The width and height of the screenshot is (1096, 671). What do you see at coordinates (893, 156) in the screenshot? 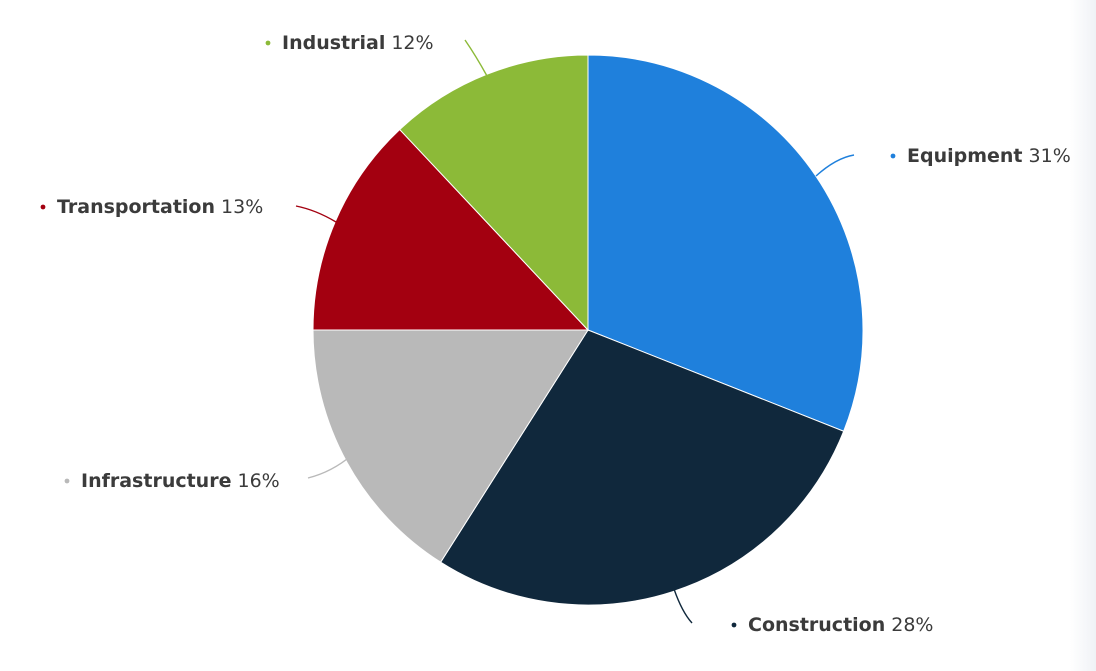
I see `legend-dot-equipment` at bounding box center [893, 156].